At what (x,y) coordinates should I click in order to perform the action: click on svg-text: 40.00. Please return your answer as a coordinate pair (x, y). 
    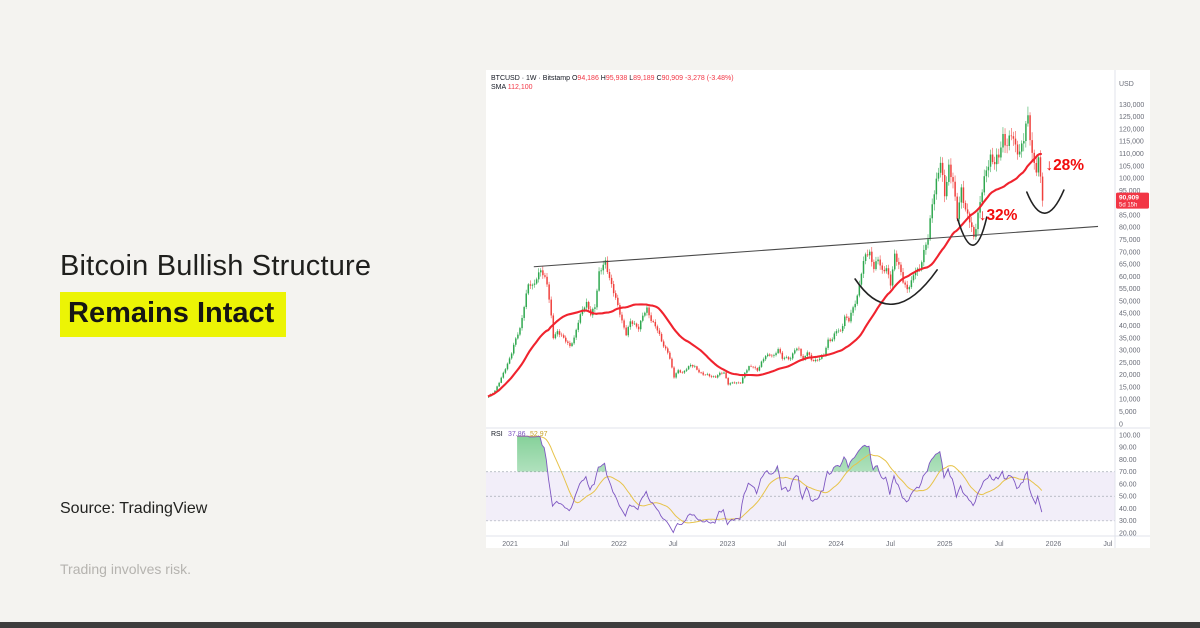
    Looking at the image, I should click on (1128, 509).